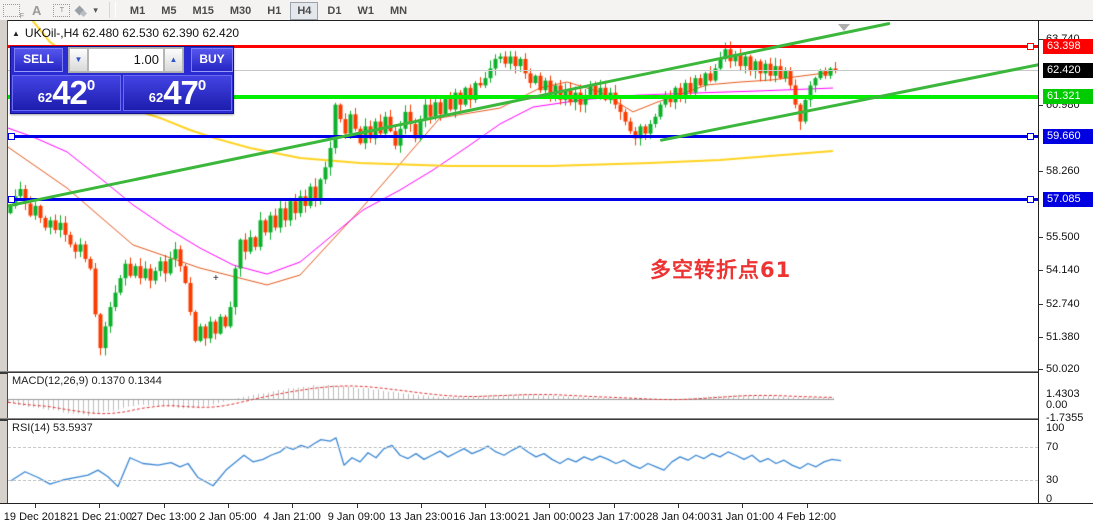 Image resolution: width=1093 pixels, height=529 pixels. What do you see at coordinates (62, 10) in the screenshot?
I see `text-label-icon: T` at bounding box center [62, 10].